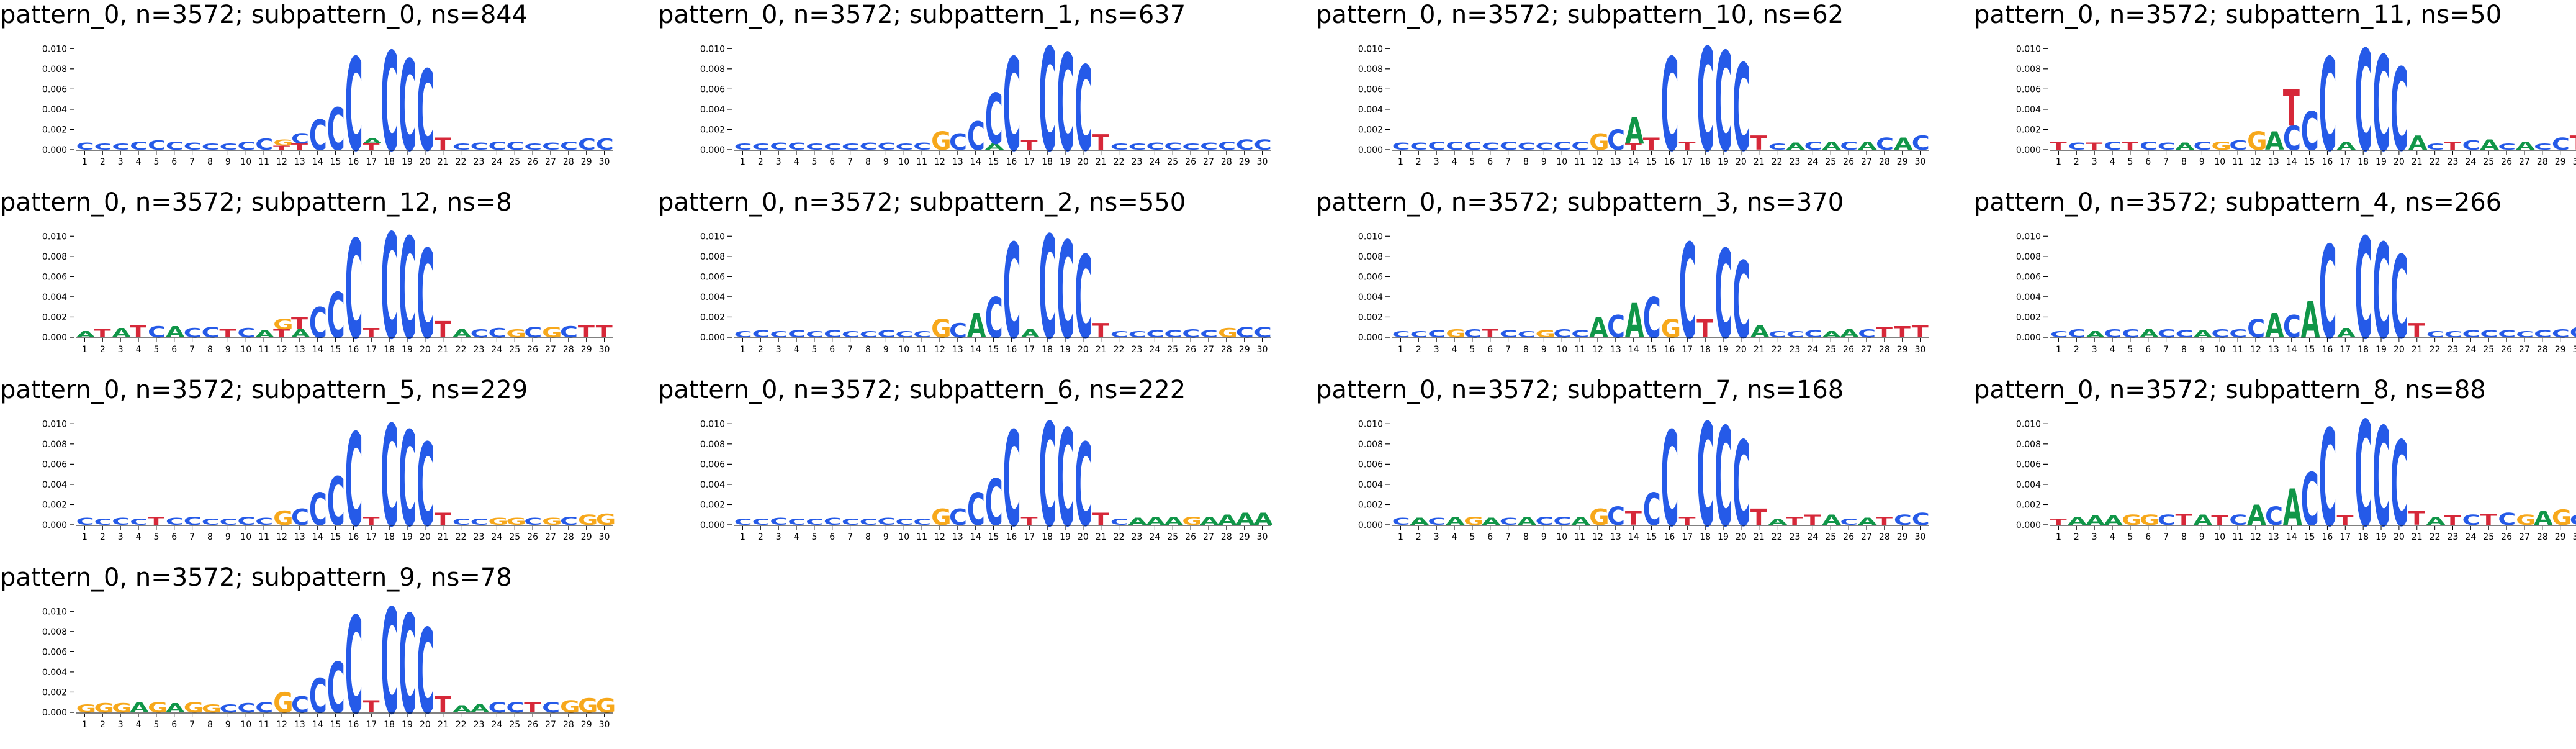  Describe the element at coordinates (1580, 390) in the screenshot. I see `panel-title: pattern_0, n=3572; subpattern_7, ns=168` at that location.